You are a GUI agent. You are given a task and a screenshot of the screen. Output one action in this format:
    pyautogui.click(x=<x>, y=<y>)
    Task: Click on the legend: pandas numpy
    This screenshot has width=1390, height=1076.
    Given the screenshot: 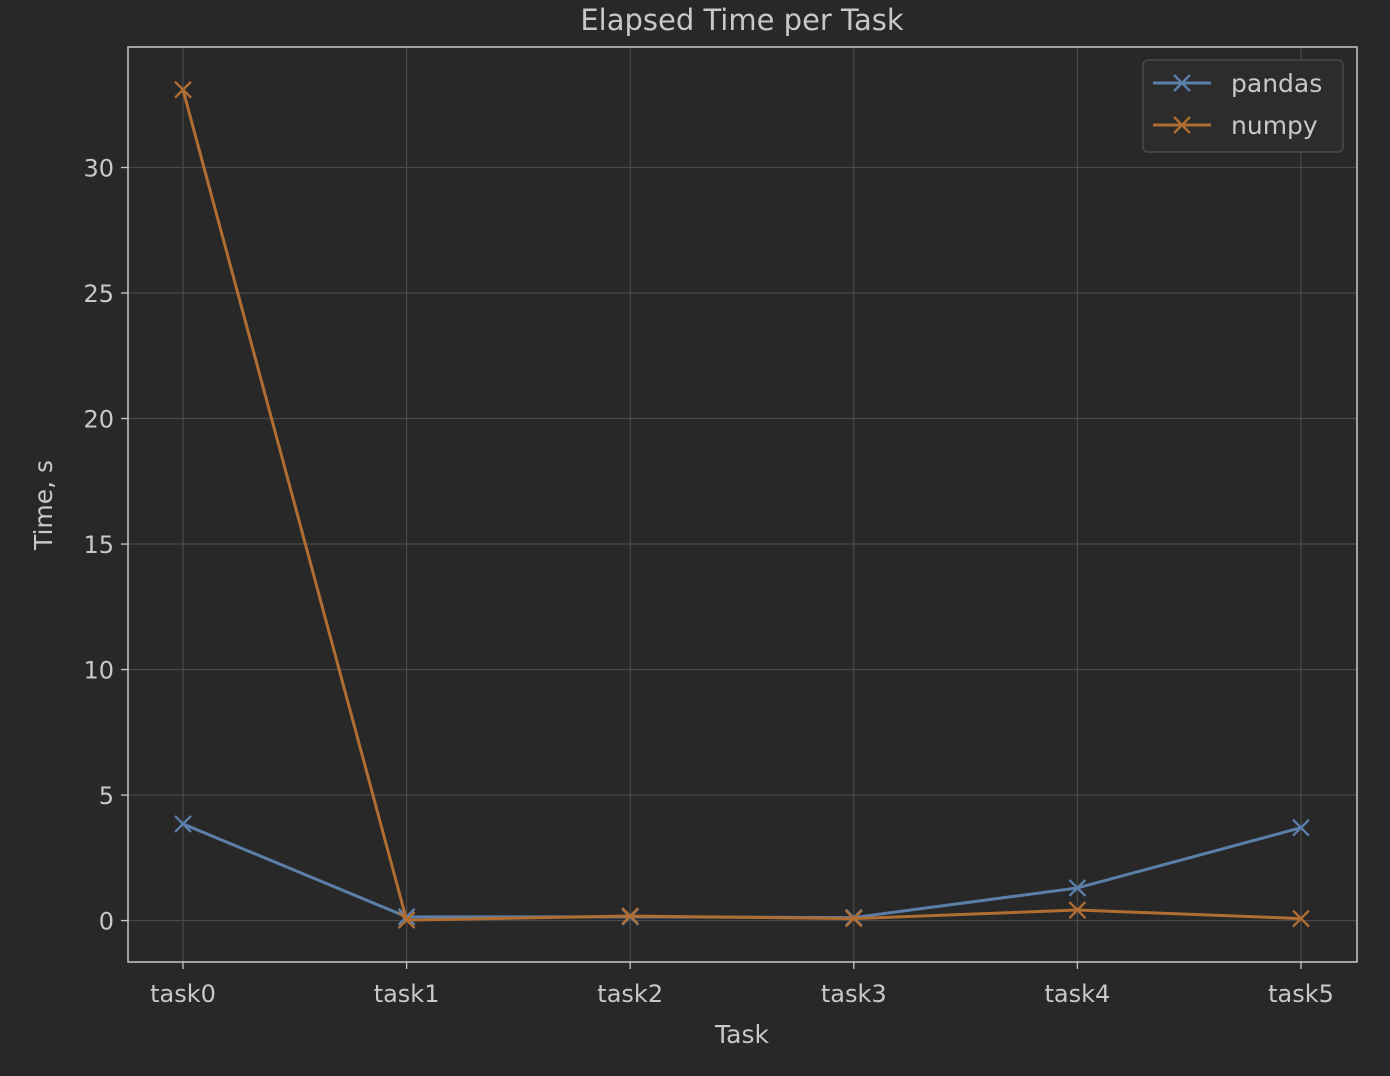 What is the action you would take?
    pyautogui.click(x=1243, y=106)
    